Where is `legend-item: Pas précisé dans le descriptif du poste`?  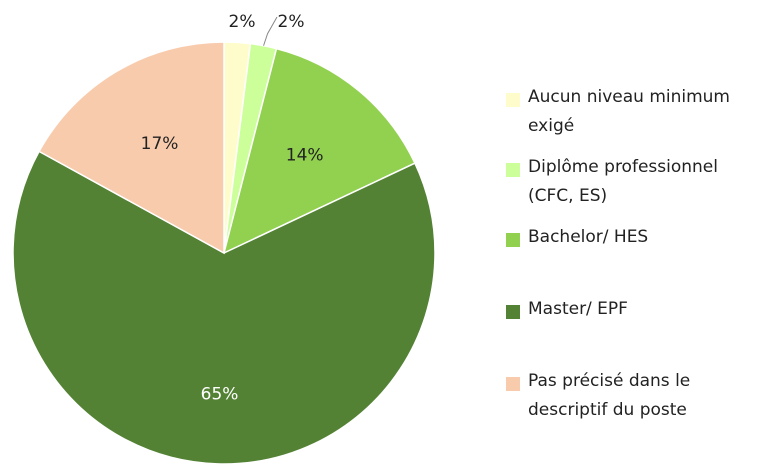 legend-item: Pas précisé dans le descriptif du poste is located at coordinates (631, 398).